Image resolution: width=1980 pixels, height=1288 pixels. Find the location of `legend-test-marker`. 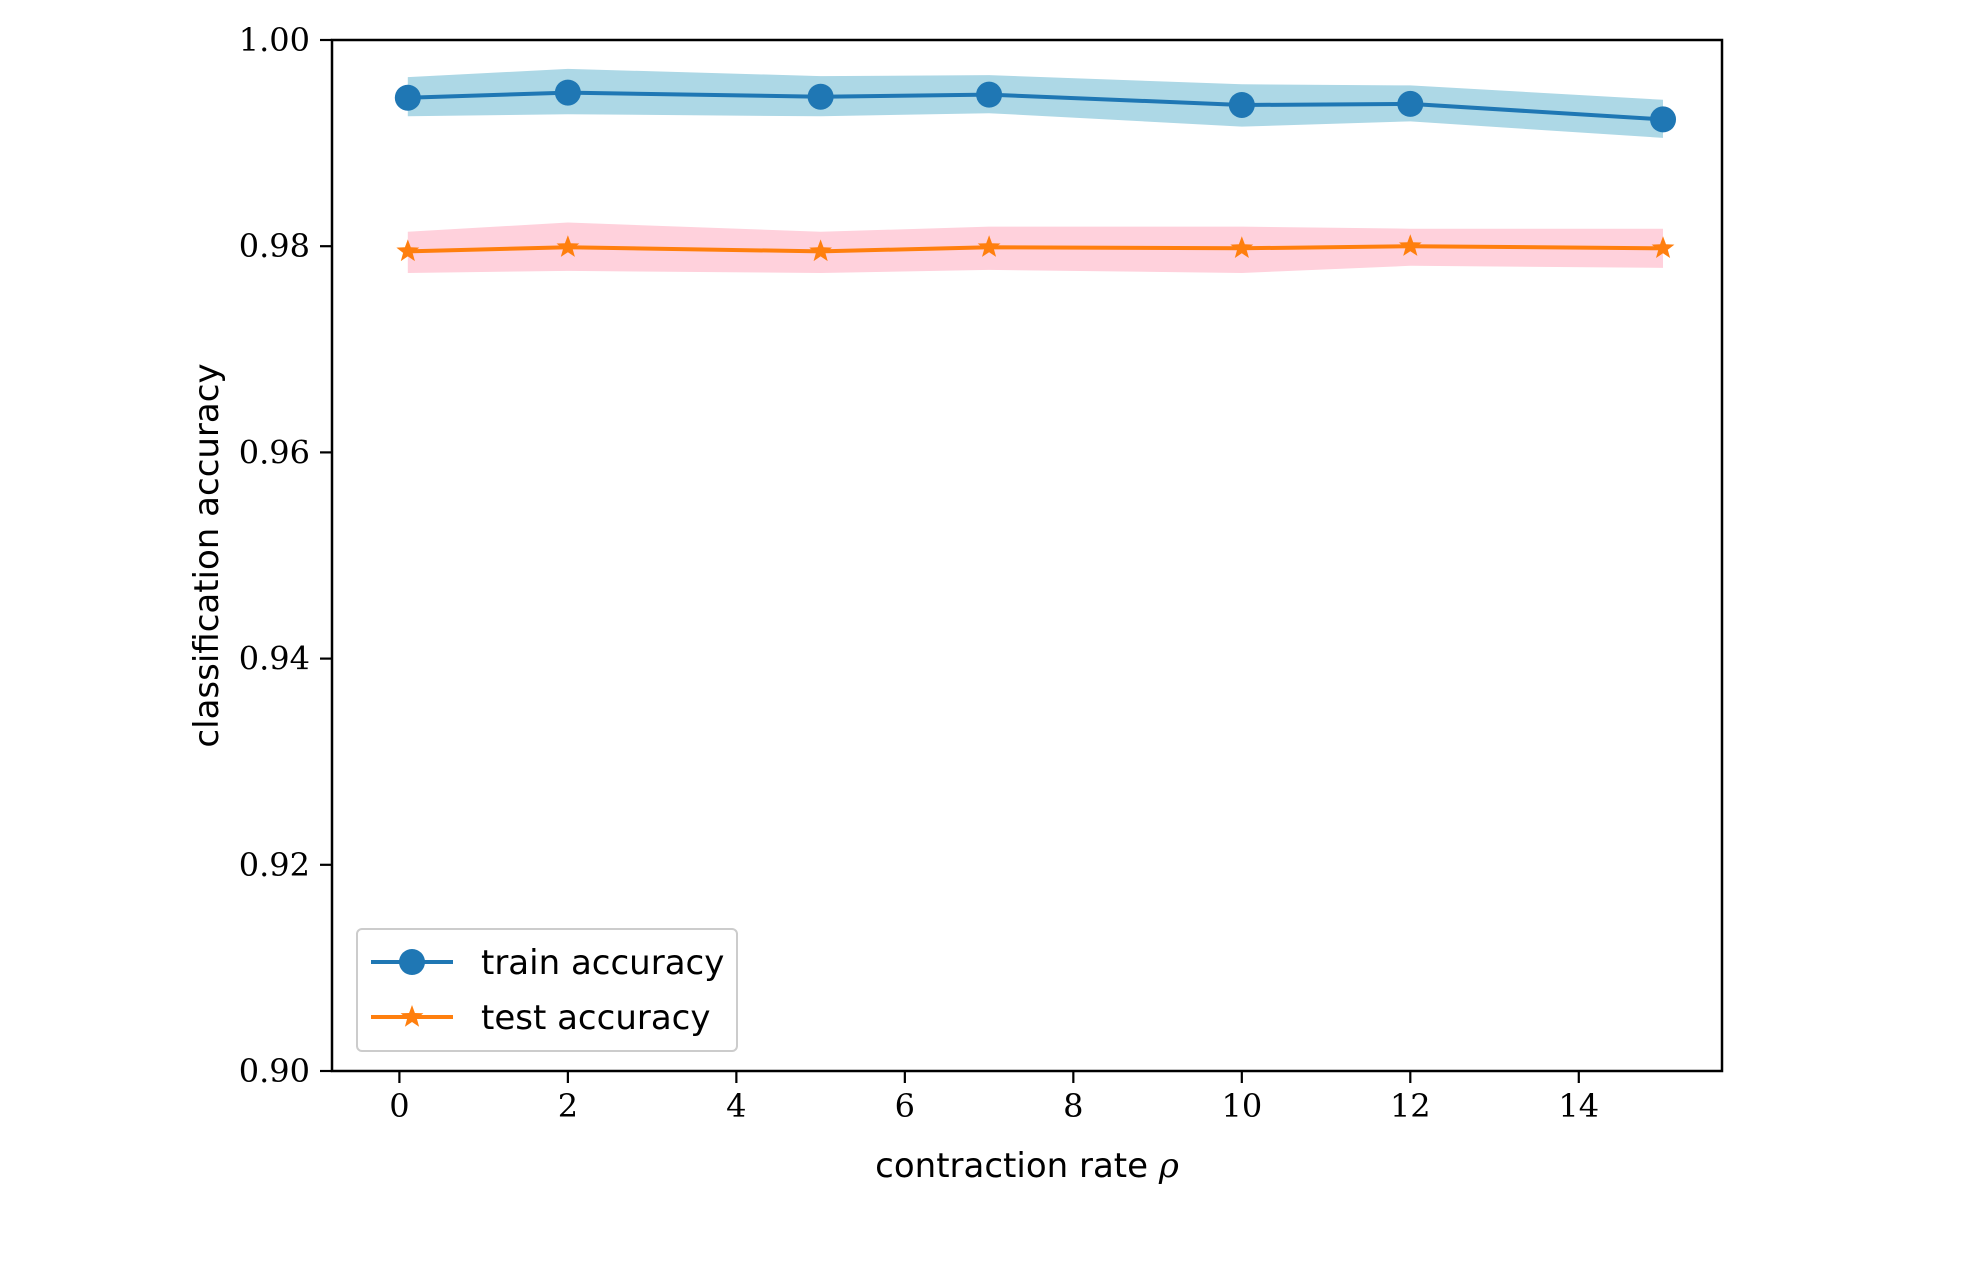

legend-test-marker is located at coordinates (412, 1016).